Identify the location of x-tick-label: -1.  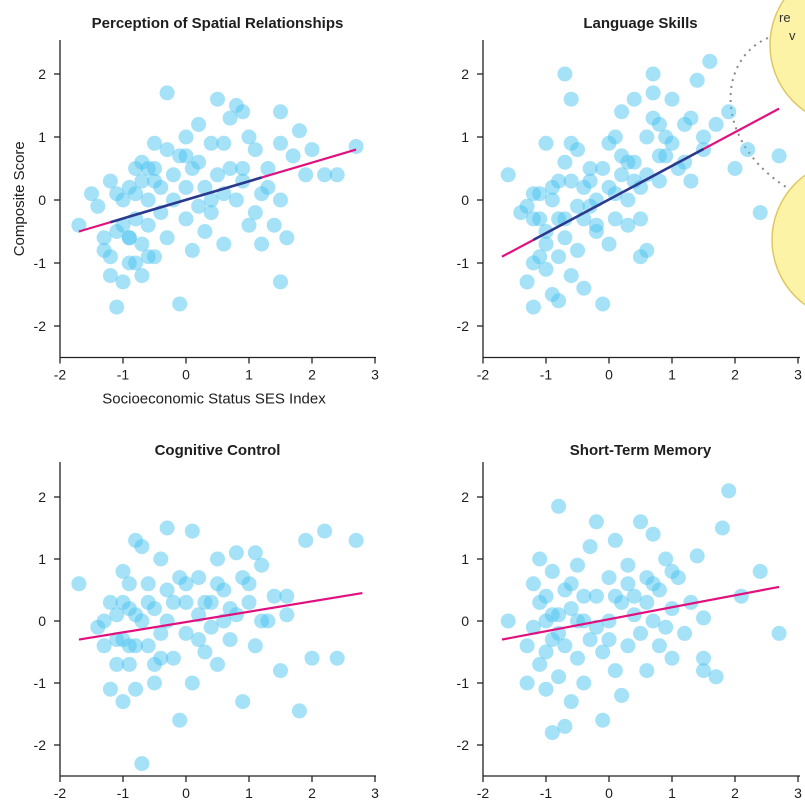
(546, 793).